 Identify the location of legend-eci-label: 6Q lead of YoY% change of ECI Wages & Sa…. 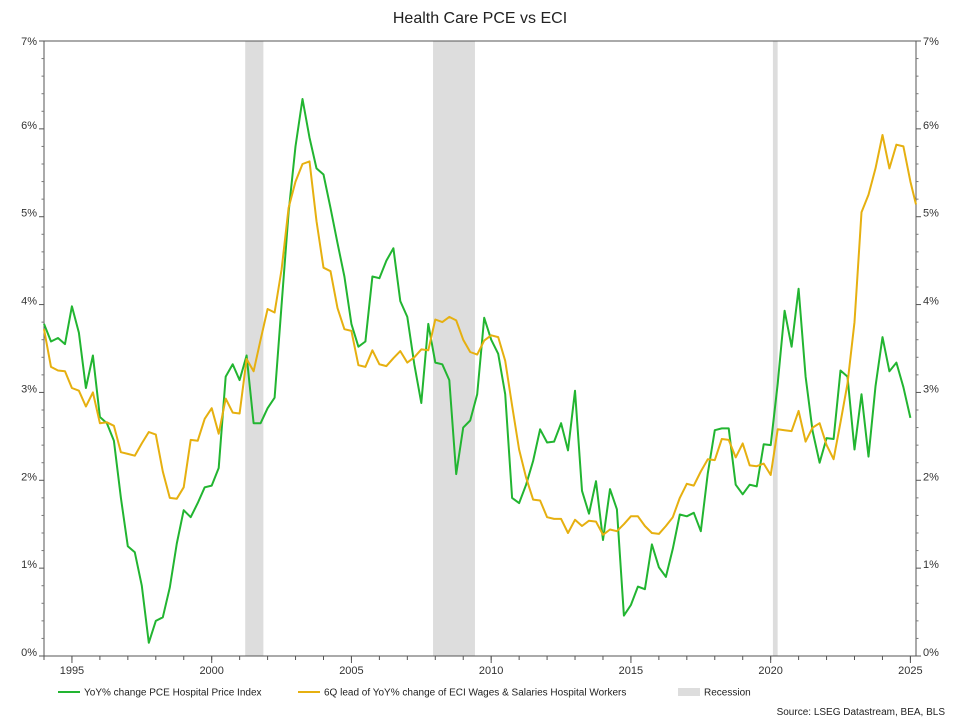
(475, 693).